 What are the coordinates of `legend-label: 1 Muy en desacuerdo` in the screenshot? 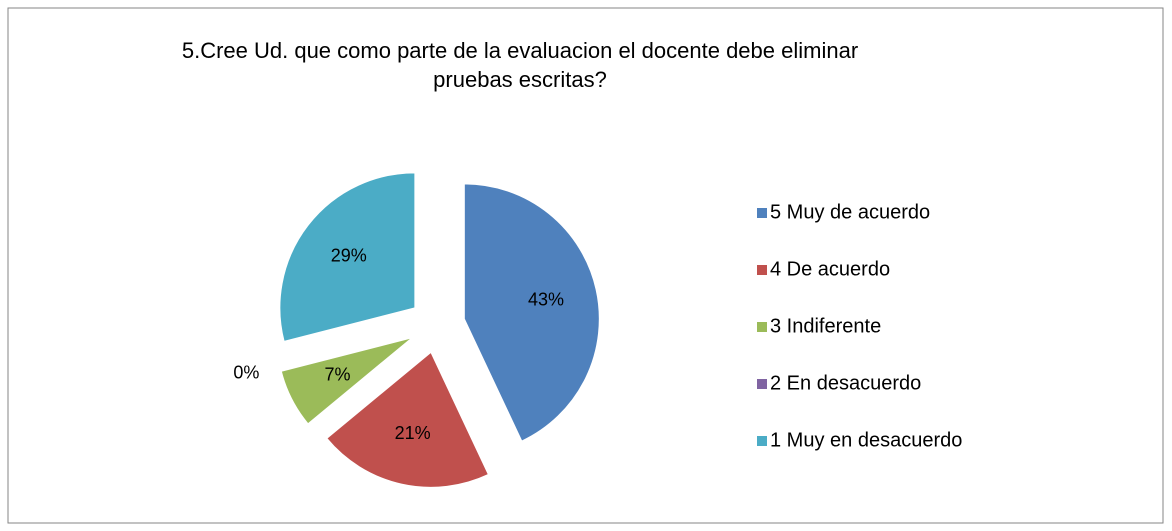 It's located at (866, 440).